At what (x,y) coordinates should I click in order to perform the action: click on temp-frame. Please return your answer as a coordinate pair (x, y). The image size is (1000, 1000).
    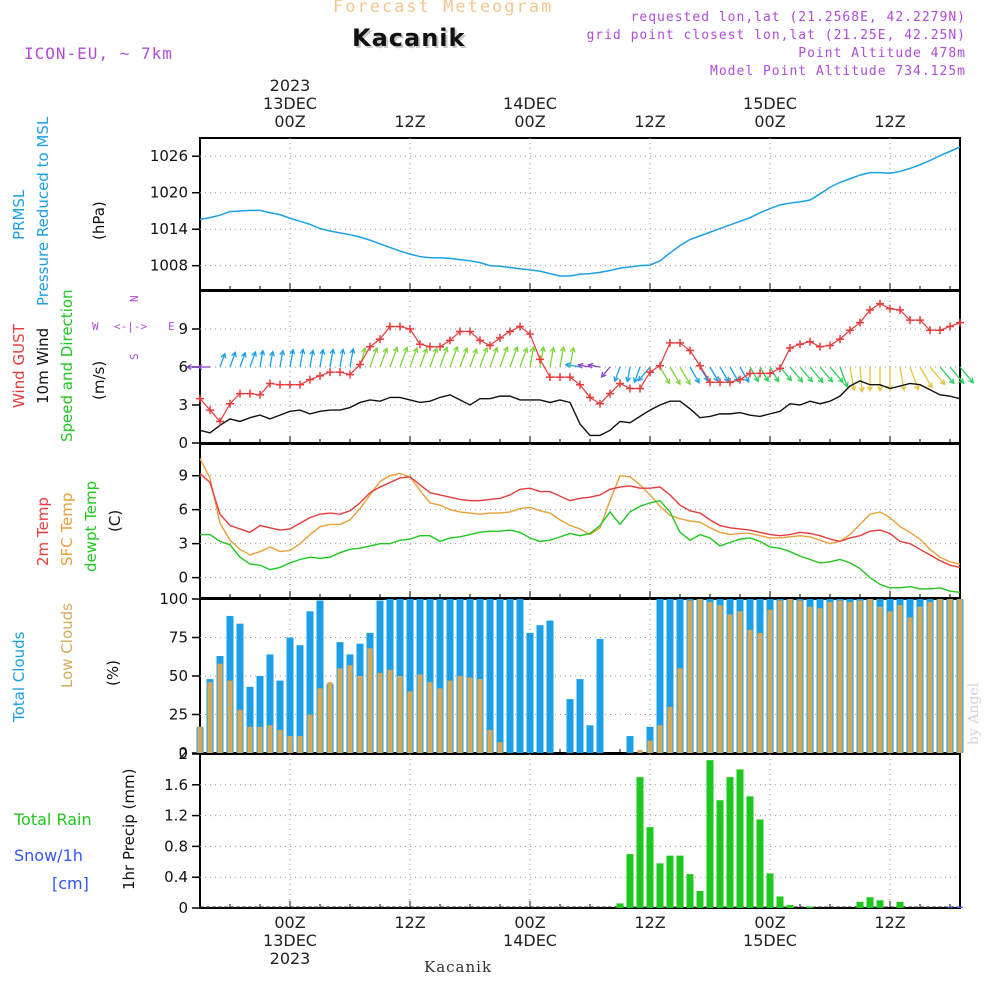
    Looking at the image, I should click on (580, 521).